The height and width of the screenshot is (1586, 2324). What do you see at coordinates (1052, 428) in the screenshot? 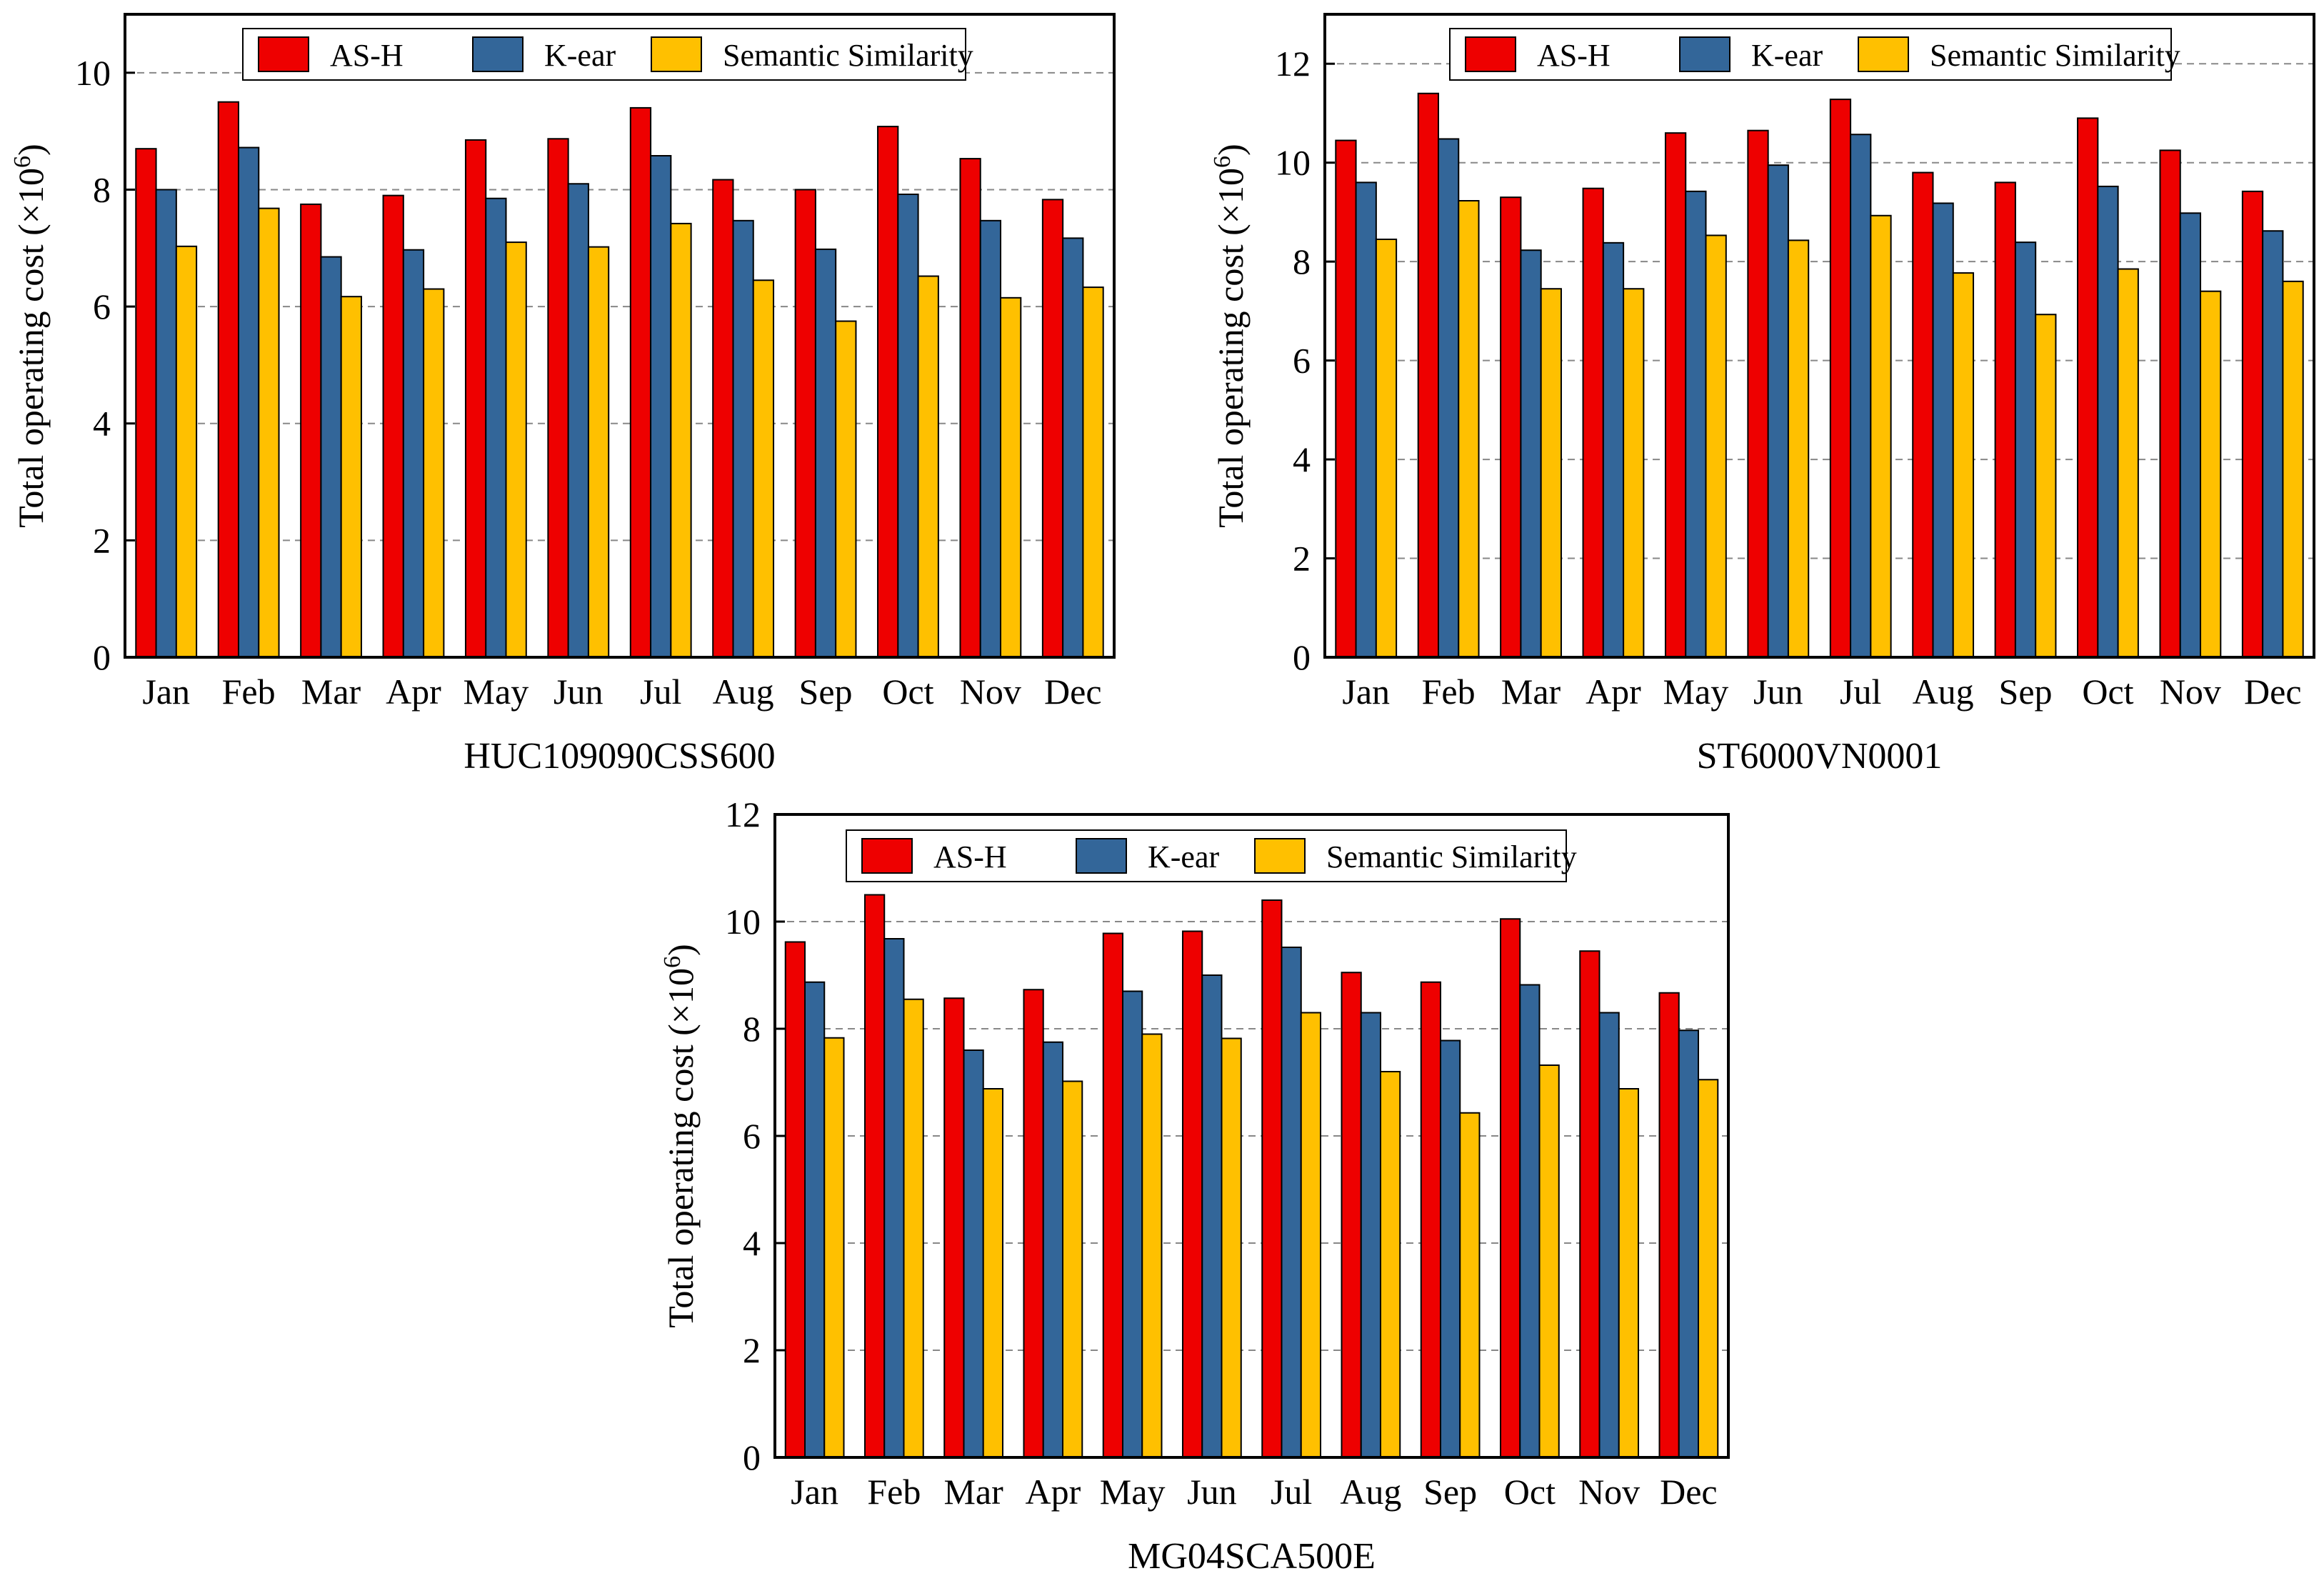
I see `bar-as-h-dec` at bounding box center [1052, 428].